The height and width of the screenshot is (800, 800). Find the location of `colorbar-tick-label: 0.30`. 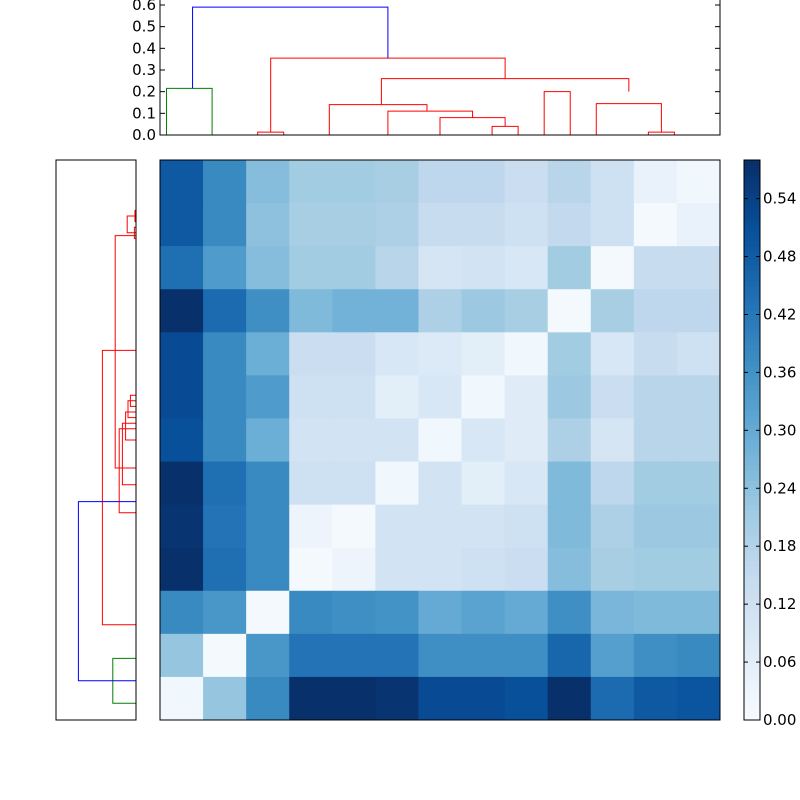

colorbar-tick-label: 0.30 is located at coordinates (779, 430).